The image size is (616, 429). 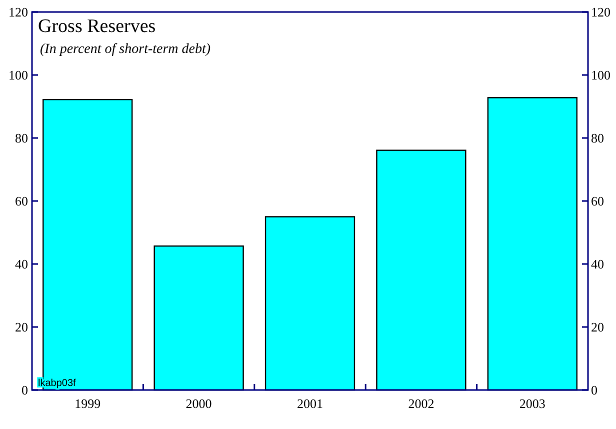 What do you see at coordinates (18, 12) in the screenshot?
I see `y-tick-label: 120` at bounding box center [18, 12].